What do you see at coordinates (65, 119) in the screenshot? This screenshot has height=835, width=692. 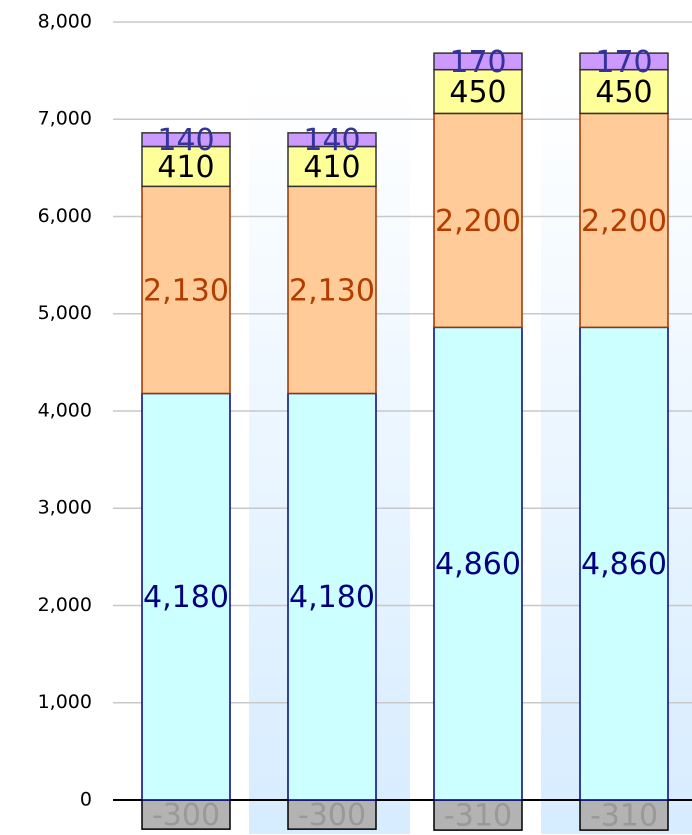 I see `y-tick-label: 7,000` at bounding box center [65, 119].